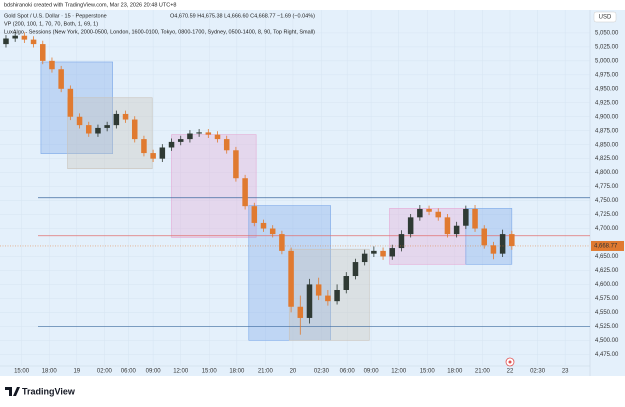 This screenshot has height=407, width=625. I want to click on y-tick-label: 4,725.00, so click(607, 215).